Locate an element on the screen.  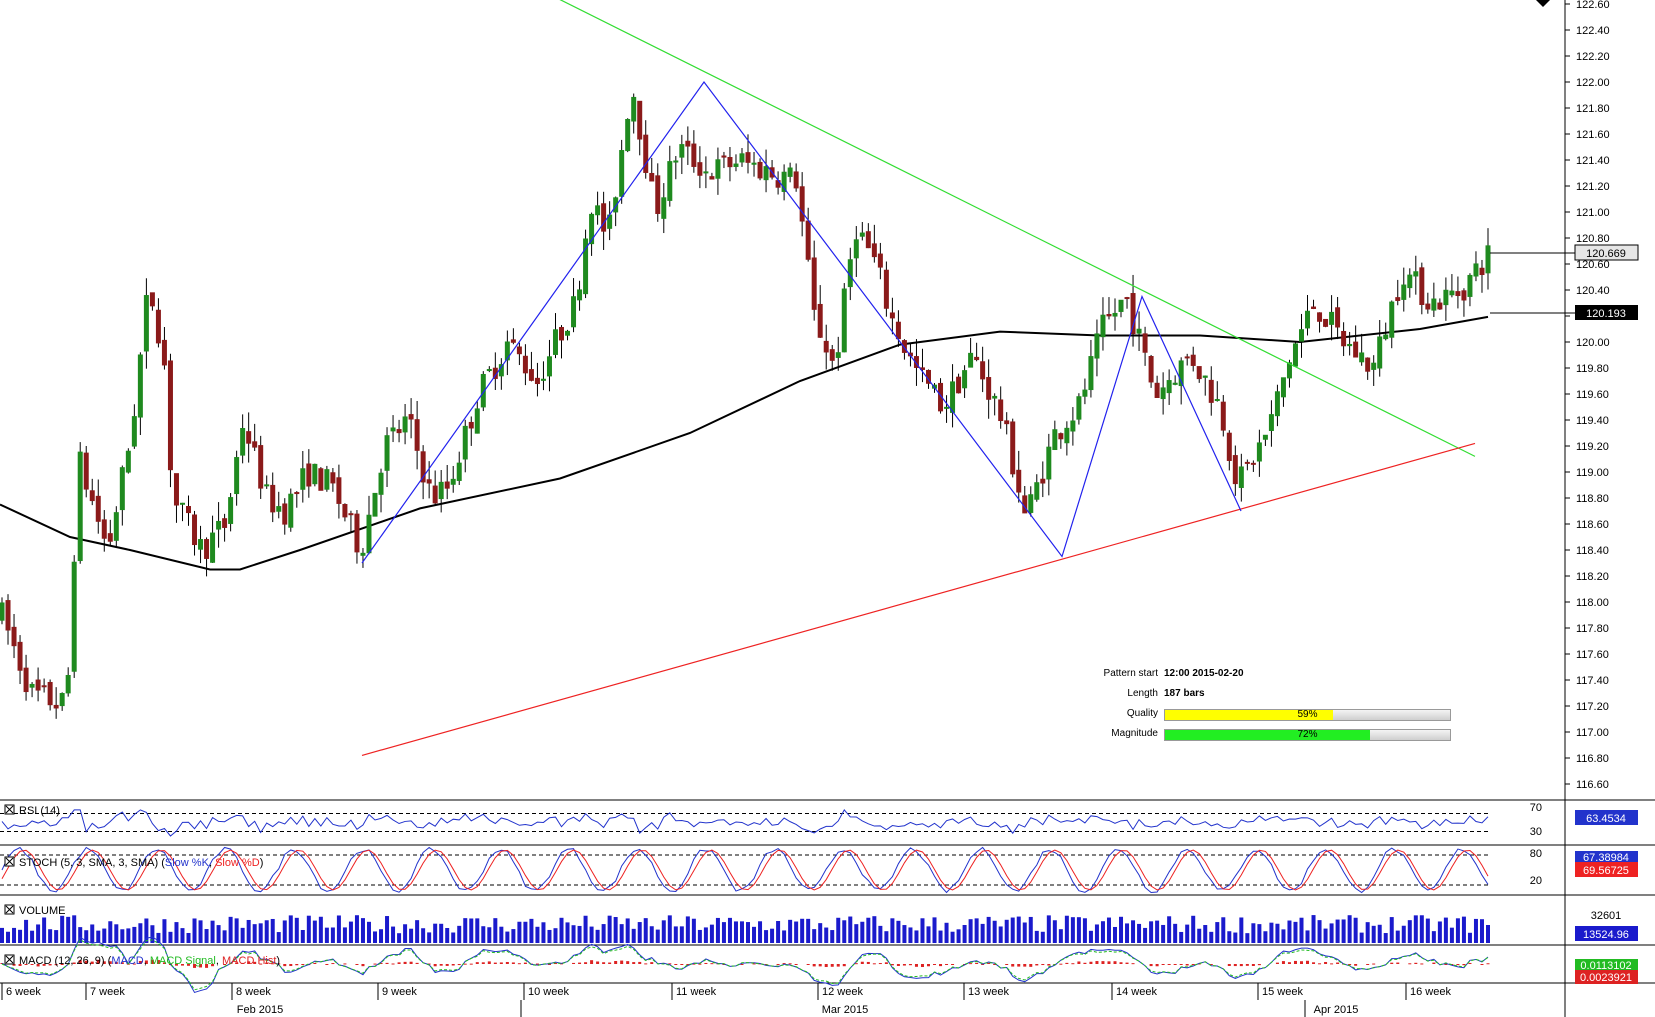
pattern-length-label: Length is located at coordinates (1142, 693).